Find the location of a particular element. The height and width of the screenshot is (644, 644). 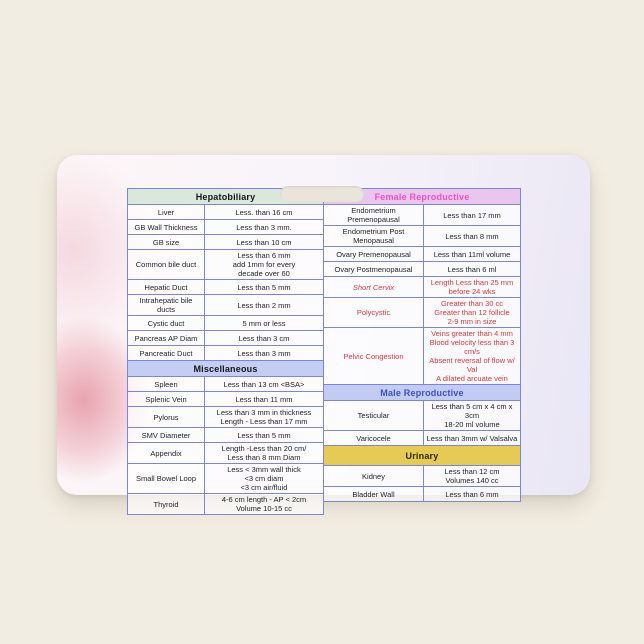

row-label: Ovary Postmenopausal is located at coordinates (374, 269).